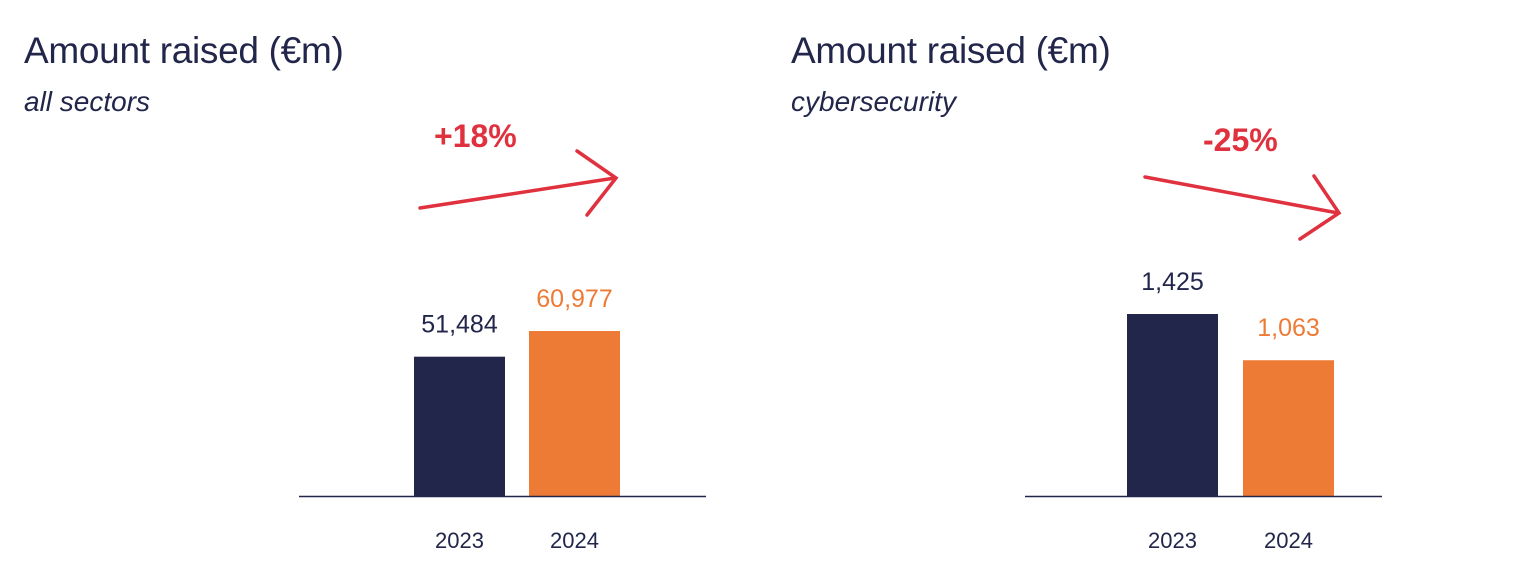 This screenshot has height=578, width=1530. I want to click on trend-up-arrow-icon, so click(518, 183).